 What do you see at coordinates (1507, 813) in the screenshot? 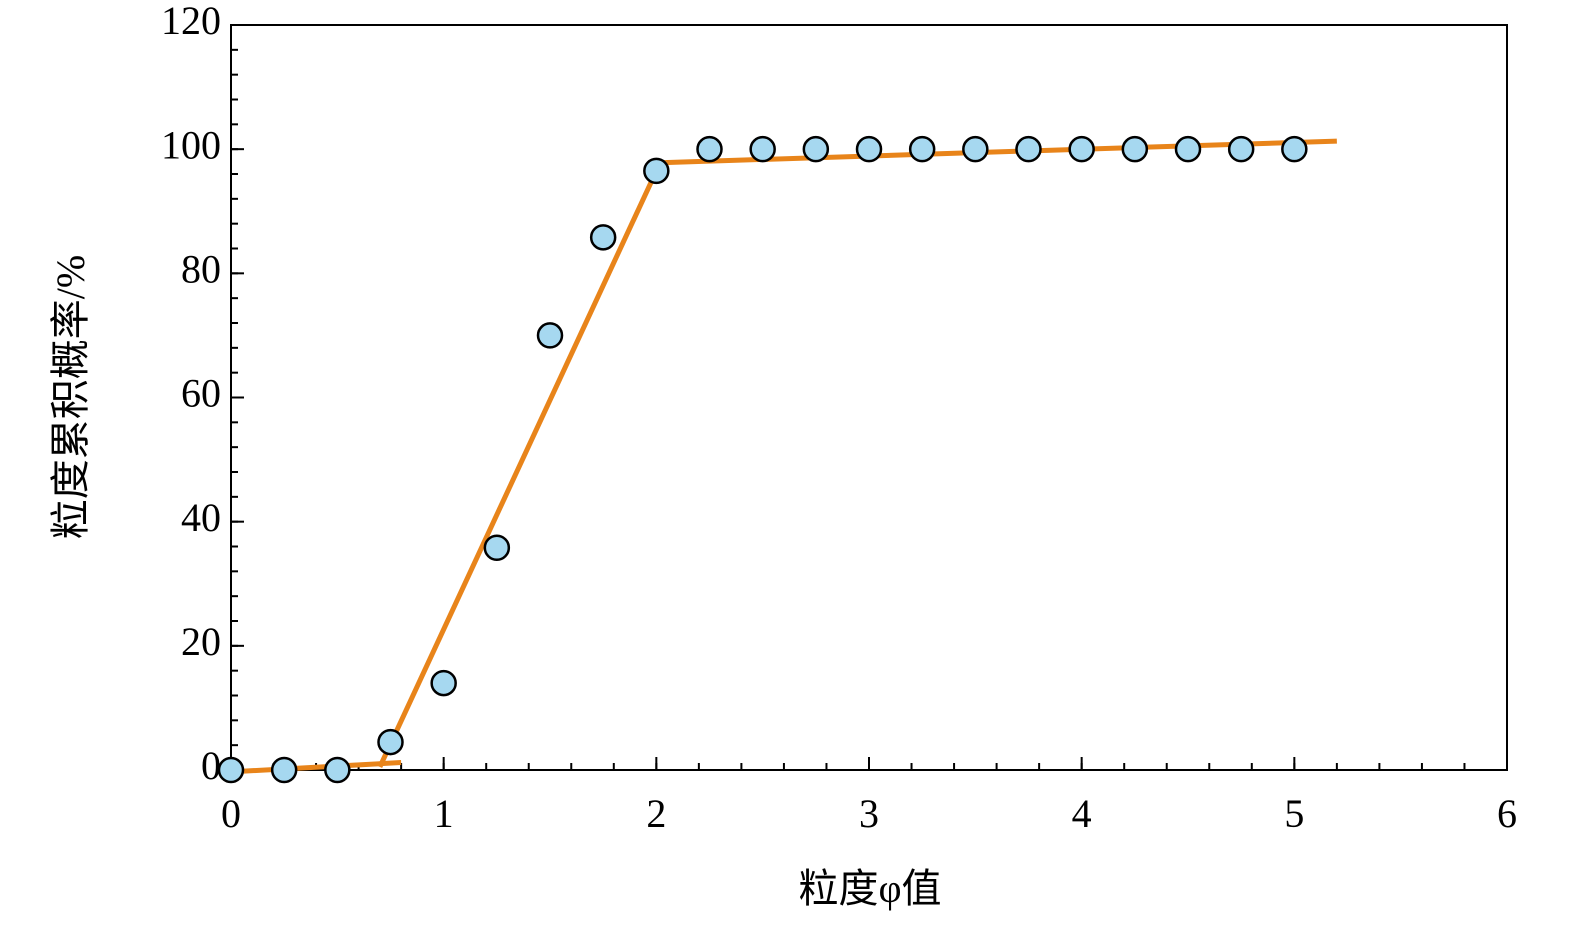
I see `x-tick-label: 6` at bounding box center [1507, 813].